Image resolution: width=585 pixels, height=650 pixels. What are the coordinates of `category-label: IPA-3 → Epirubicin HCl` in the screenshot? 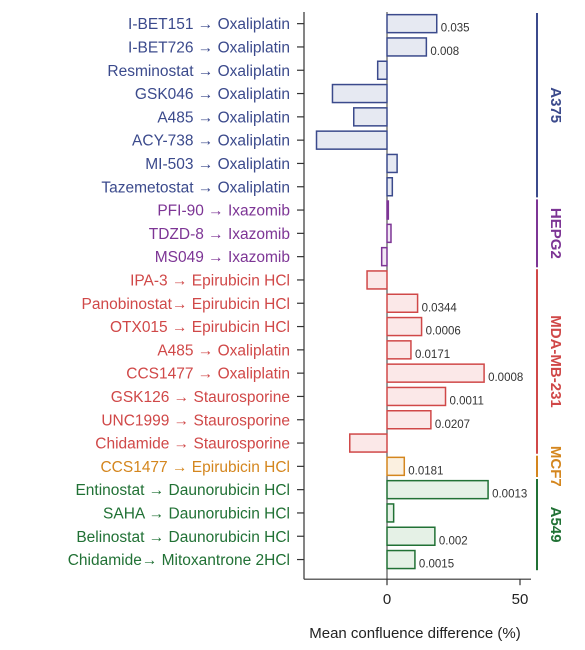 It's located at (210, 280).